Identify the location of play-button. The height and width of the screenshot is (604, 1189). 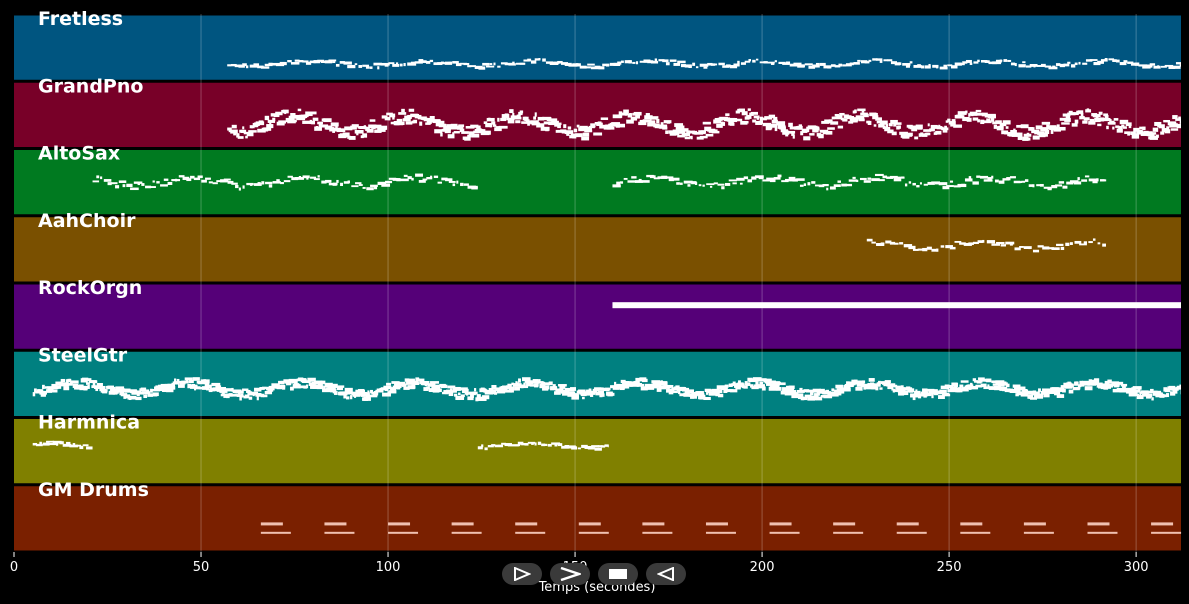
(522, 574).